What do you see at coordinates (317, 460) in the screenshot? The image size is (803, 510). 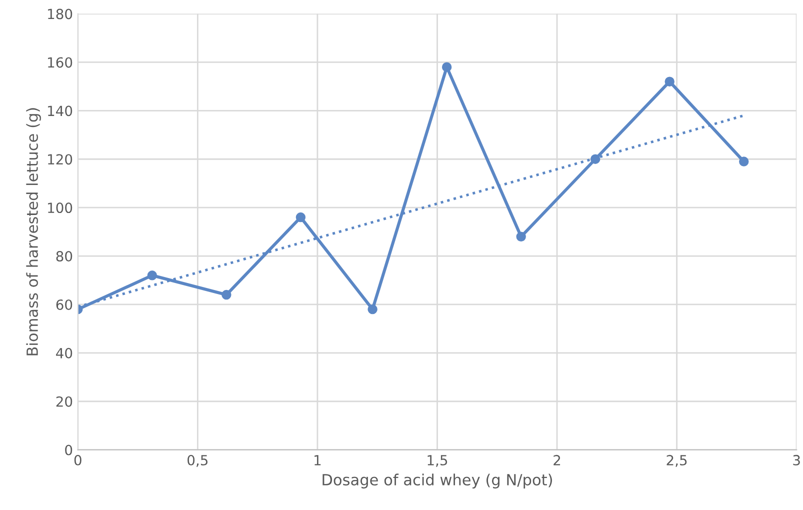 I see `x-tick-label: 1` at bounding box center [317, 460].